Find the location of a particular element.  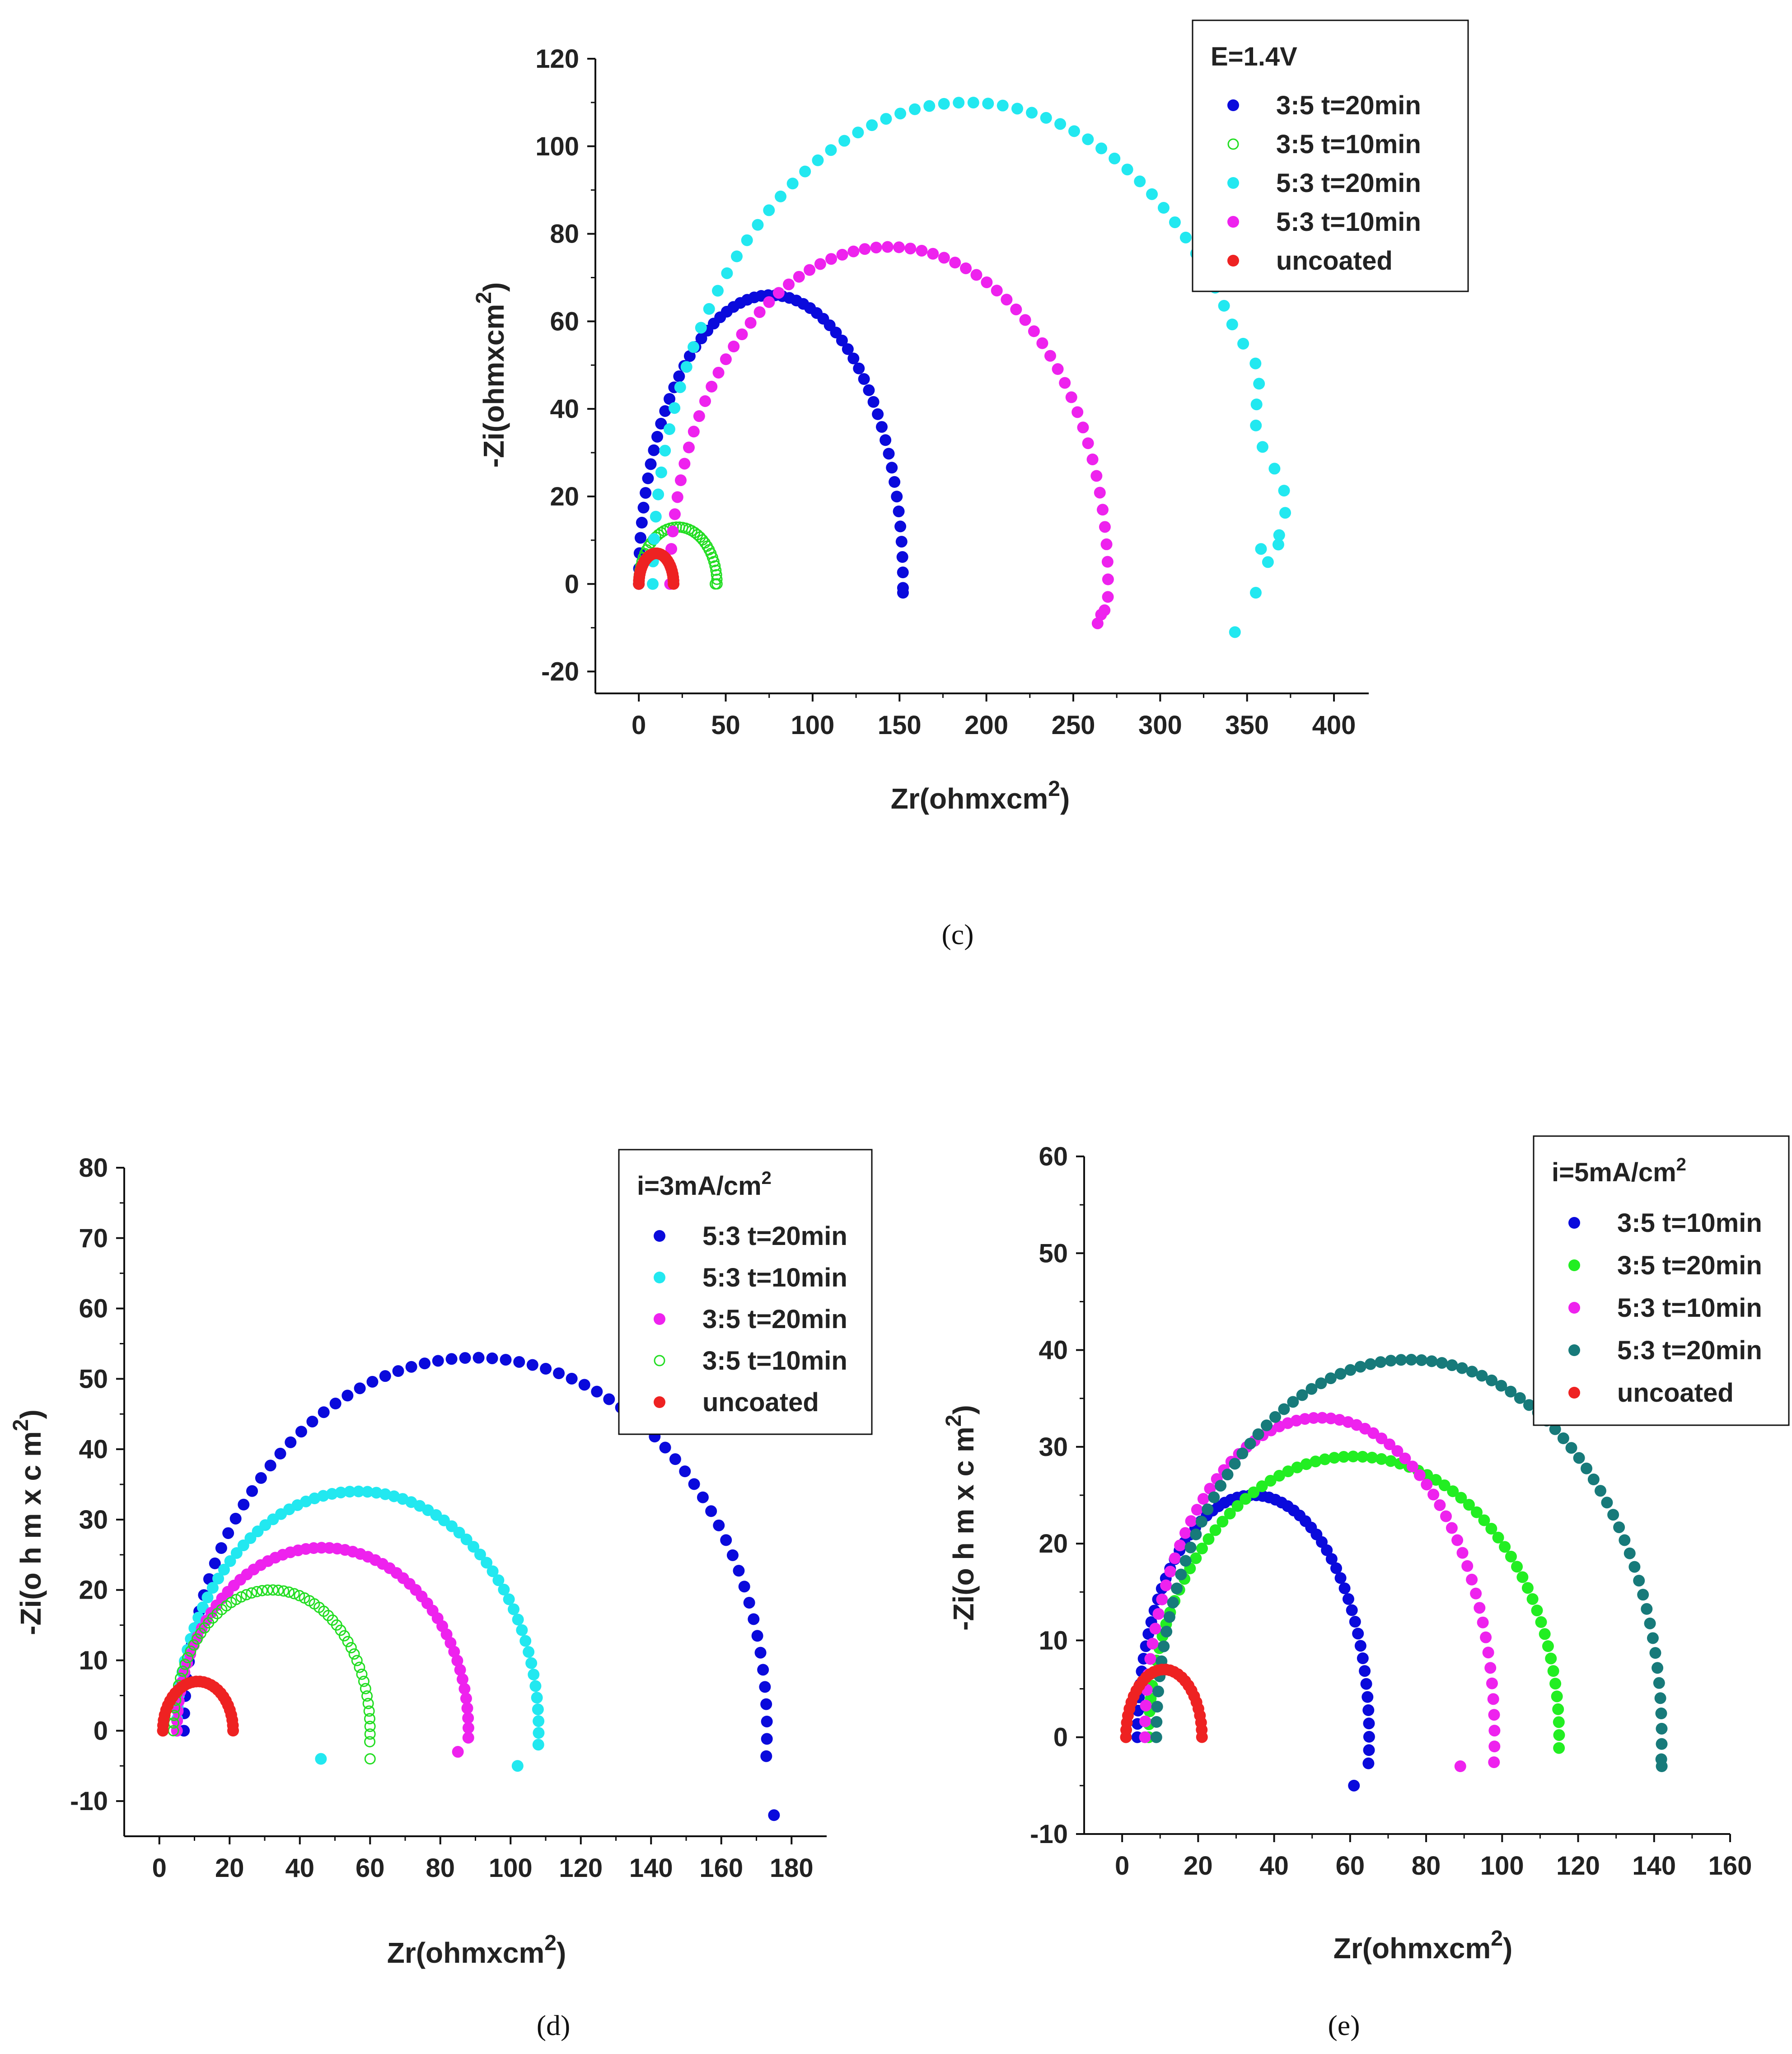

x-tick-label: 0 is located at coordinates (1122, 1866).